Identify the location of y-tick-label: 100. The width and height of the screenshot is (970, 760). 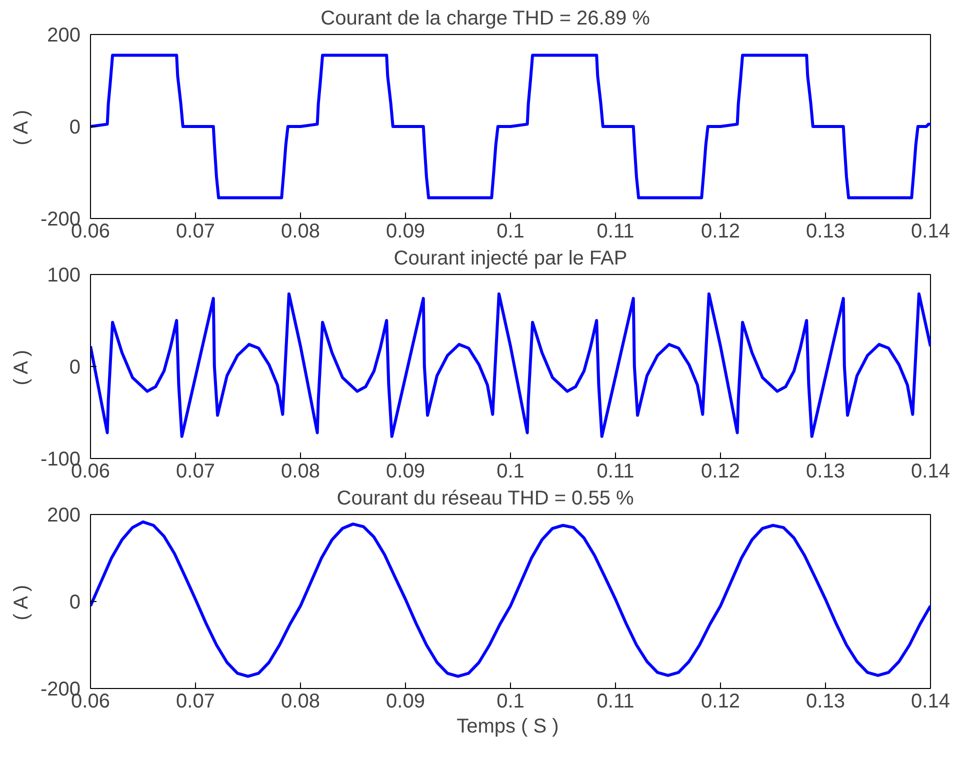
(64, 275).